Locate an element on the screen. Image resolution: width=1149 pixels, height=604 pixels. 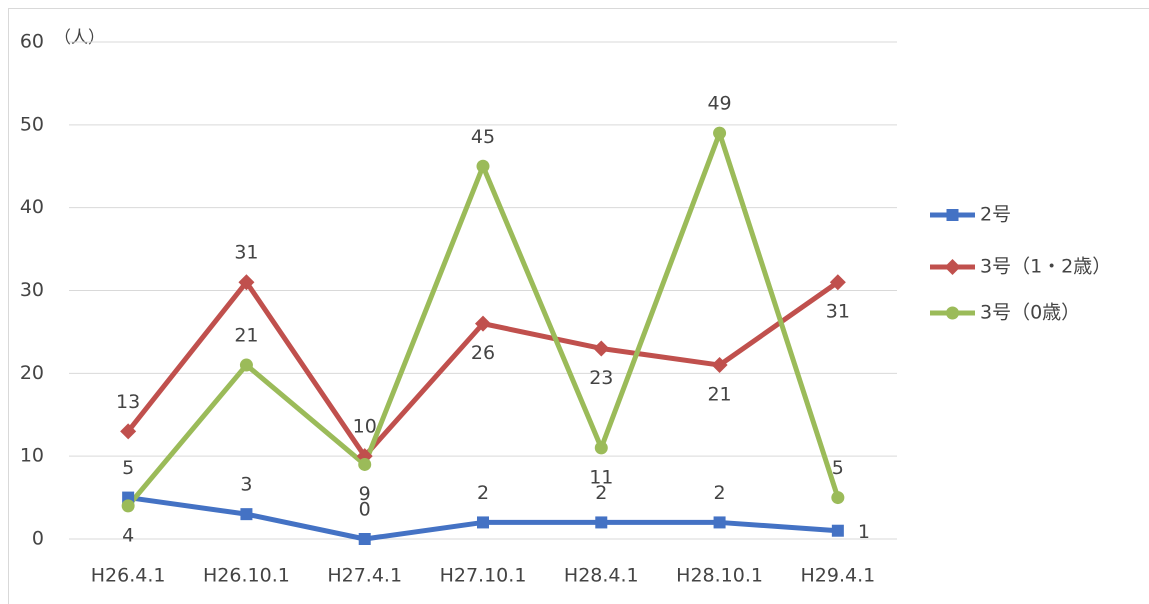
y-tick-label: 20 is located at coordinates (32, 373).